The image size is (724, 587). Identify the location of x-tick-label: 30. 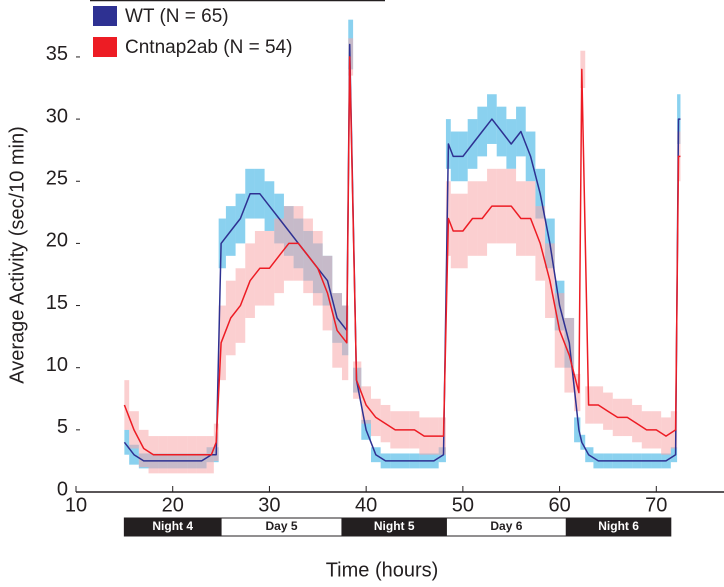
(269, 505).